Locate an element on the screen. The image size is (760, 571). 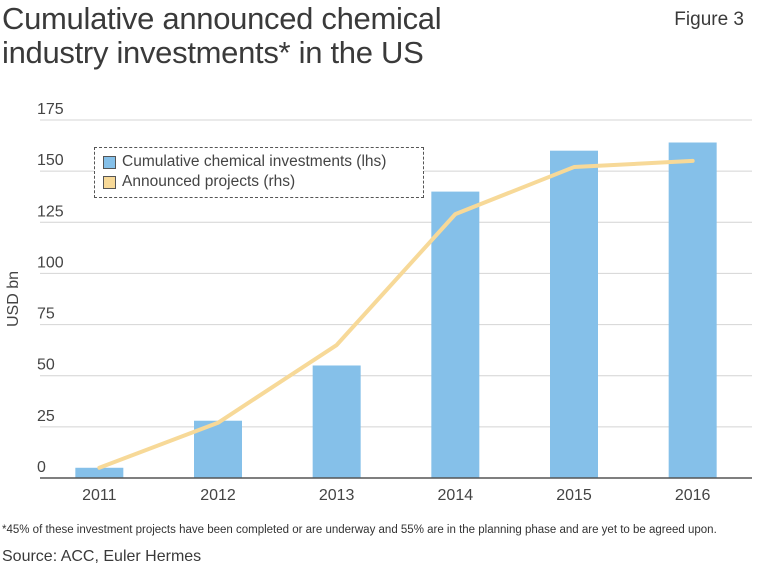
legend-item-line: Announced projects (rhs) is located at coordinates (259, 182).